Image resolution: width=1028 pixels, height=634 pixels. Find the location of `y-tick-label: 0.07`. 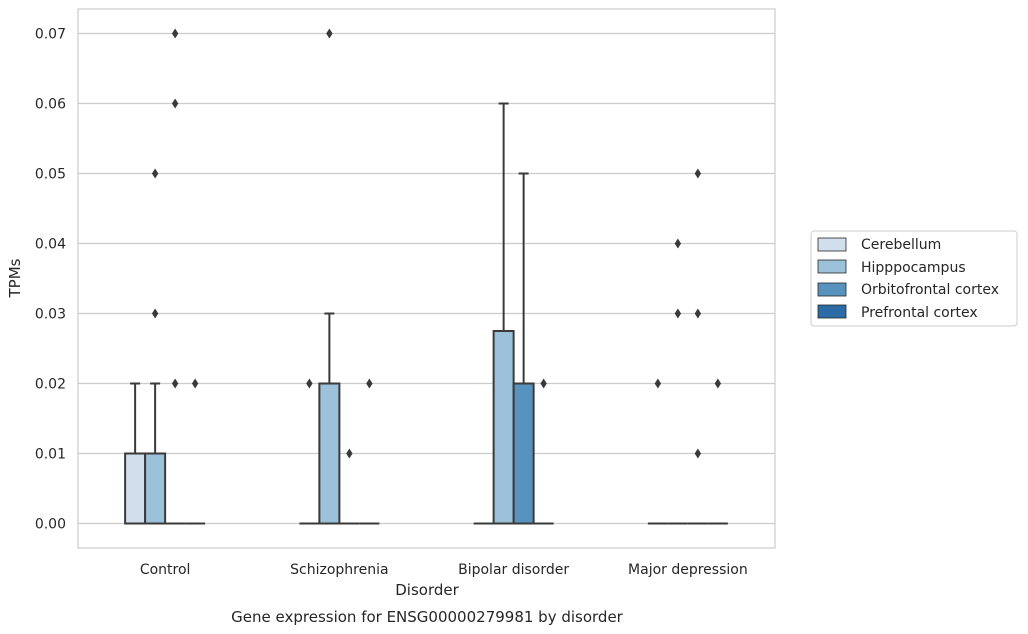

y-tick-label: 0.07 is located at coordinates (50, 35).